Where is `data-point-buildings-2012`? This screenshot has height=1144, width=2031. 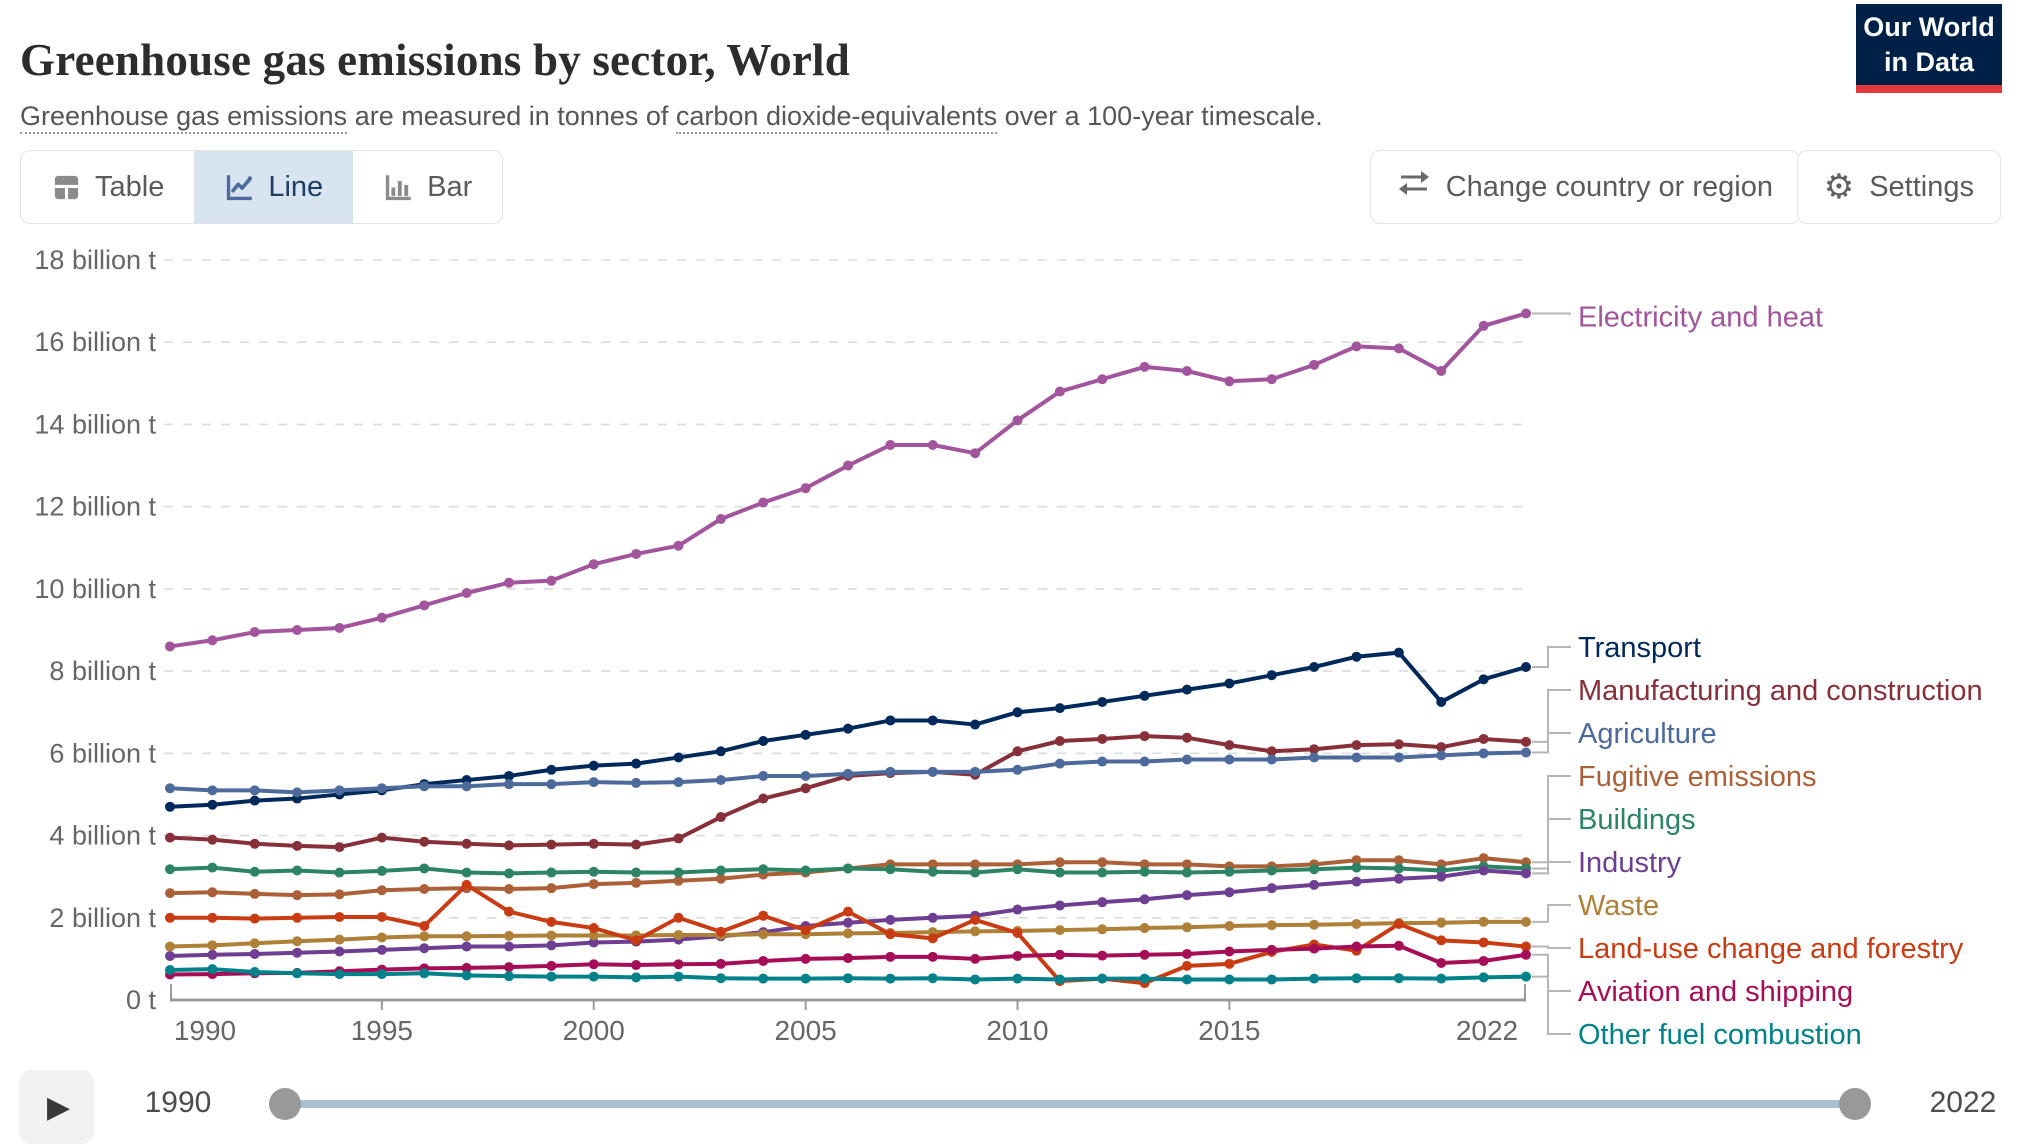
data-point-buildings-2012 is located at coordinates (1102, 872).